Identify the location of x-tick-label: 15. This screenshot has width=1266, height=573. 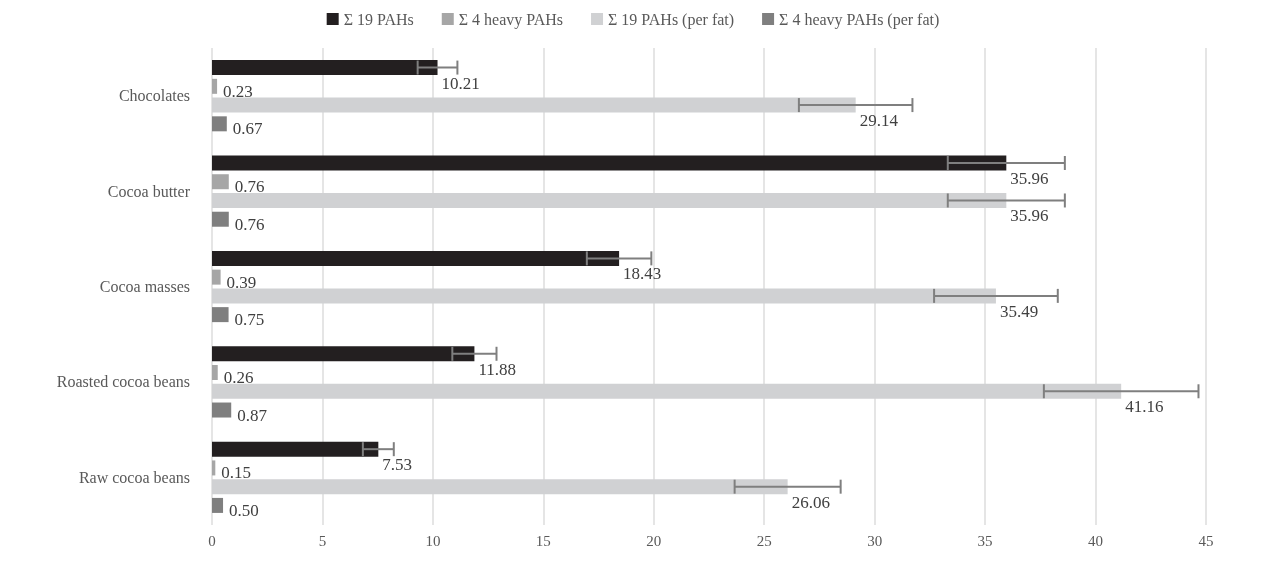
(543, 540).